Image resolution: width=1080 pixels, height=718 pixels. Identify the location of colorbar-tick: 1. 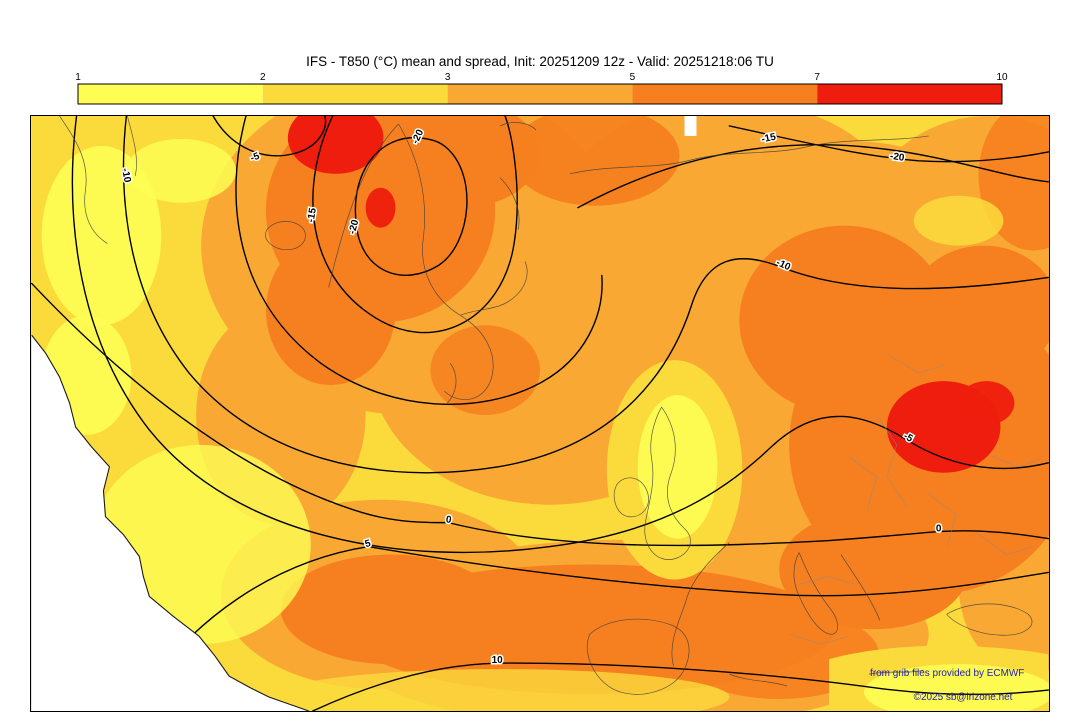
(78, 77).